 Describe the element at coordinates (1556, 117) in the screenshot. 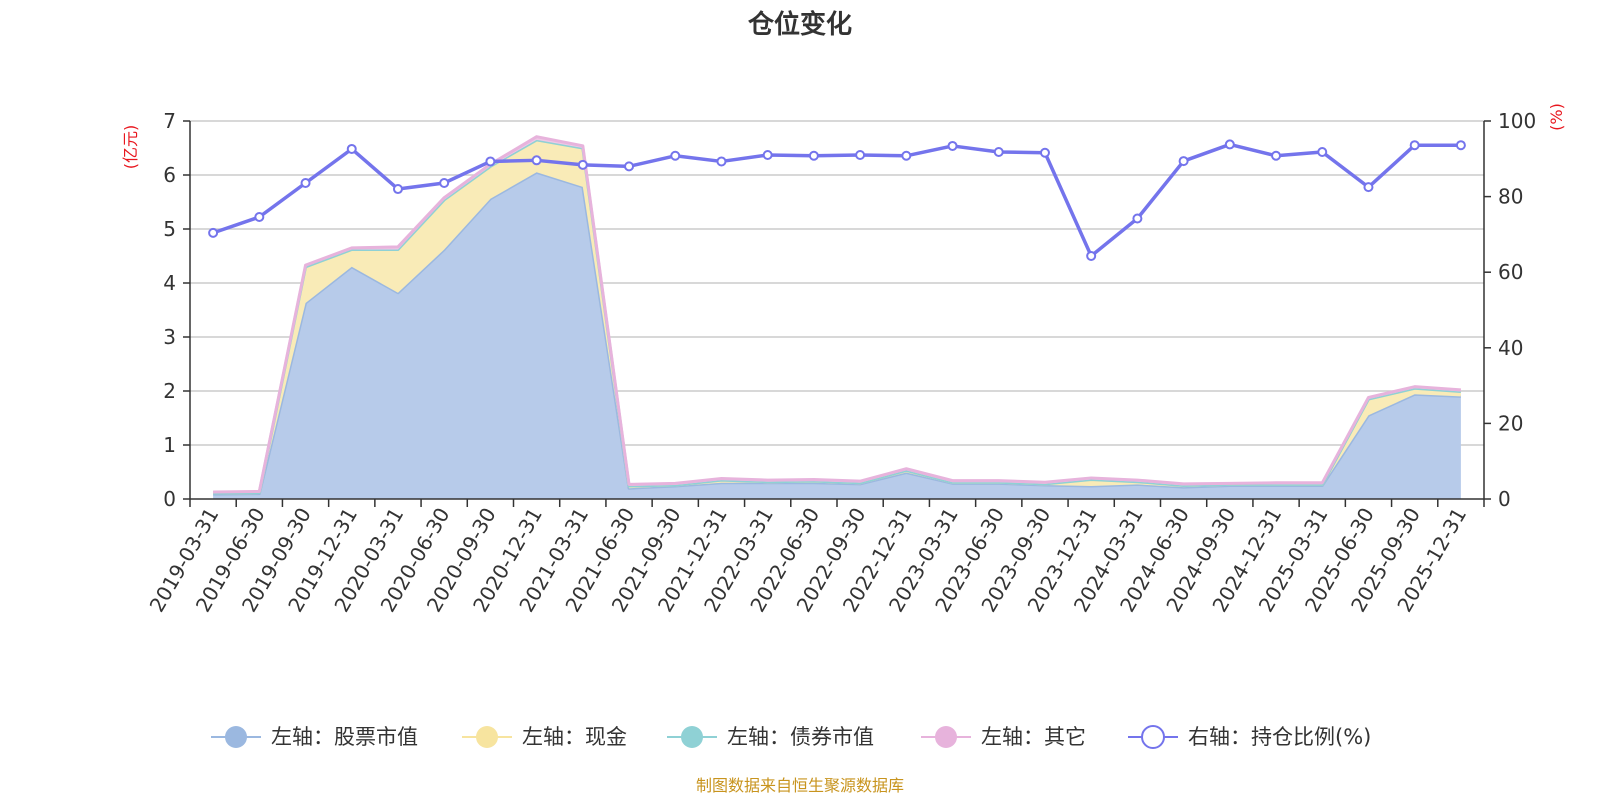

I see `right-axis-unit: (%)` at that location.